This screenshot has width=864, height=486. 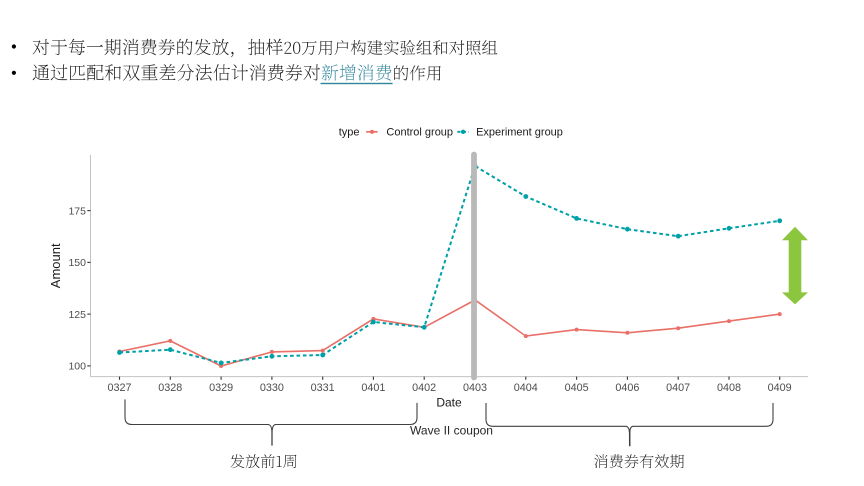 What do you see at coordinates (170, 388) in the screenshot?
I see `svg-text: 0328` at bounding box center [170, 388].